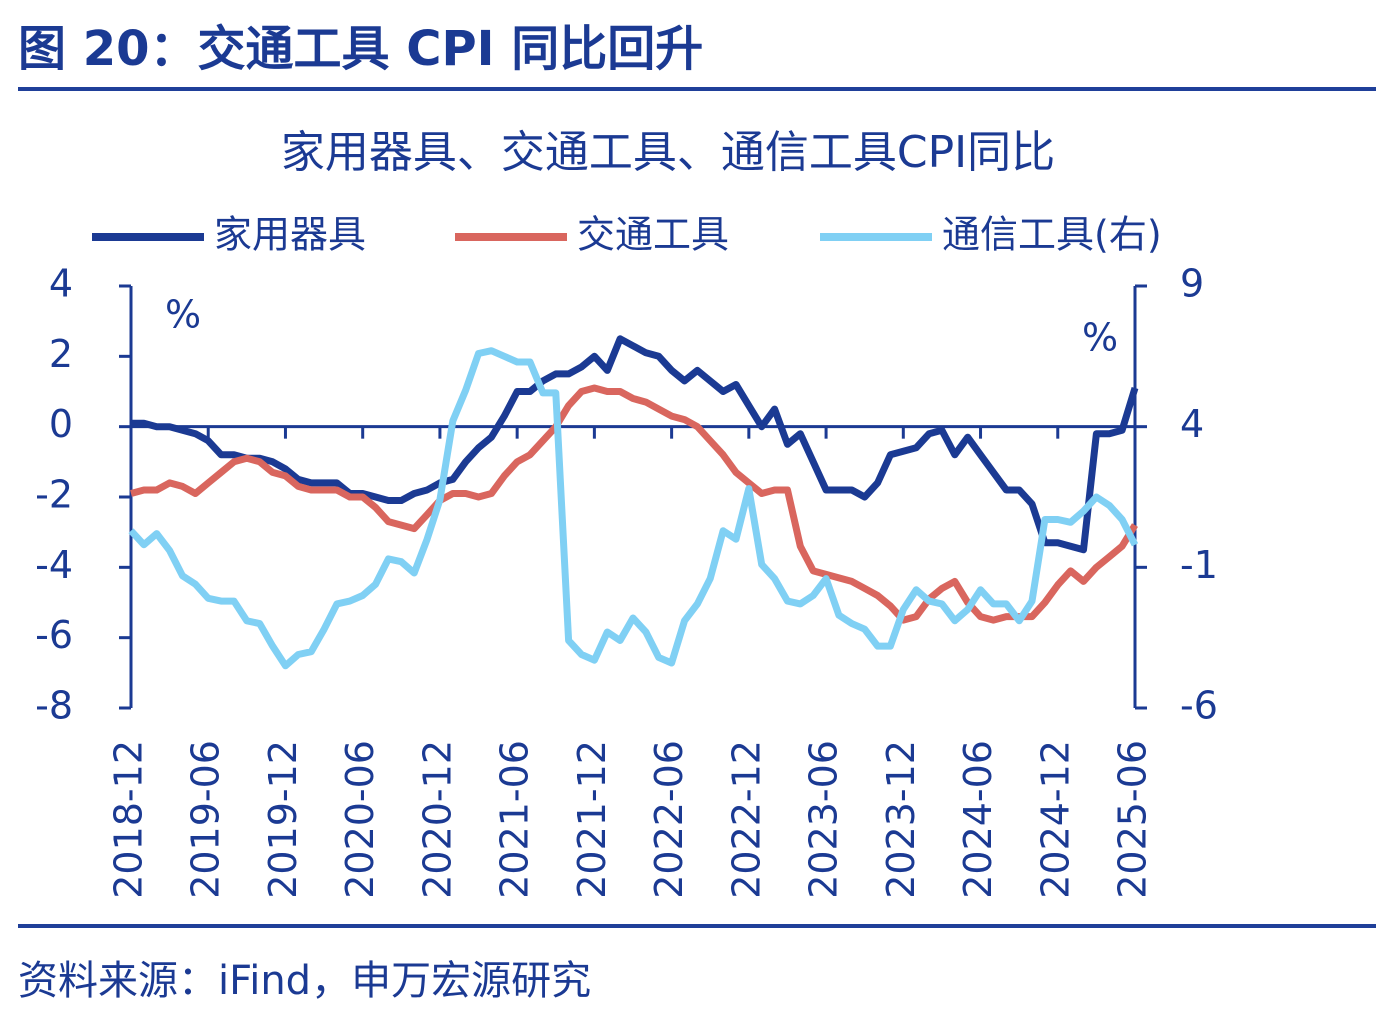 The width and height of the screenshot is (1376, 1028). I want to click on x-tick-label: 2023-06, so click(824, 819).